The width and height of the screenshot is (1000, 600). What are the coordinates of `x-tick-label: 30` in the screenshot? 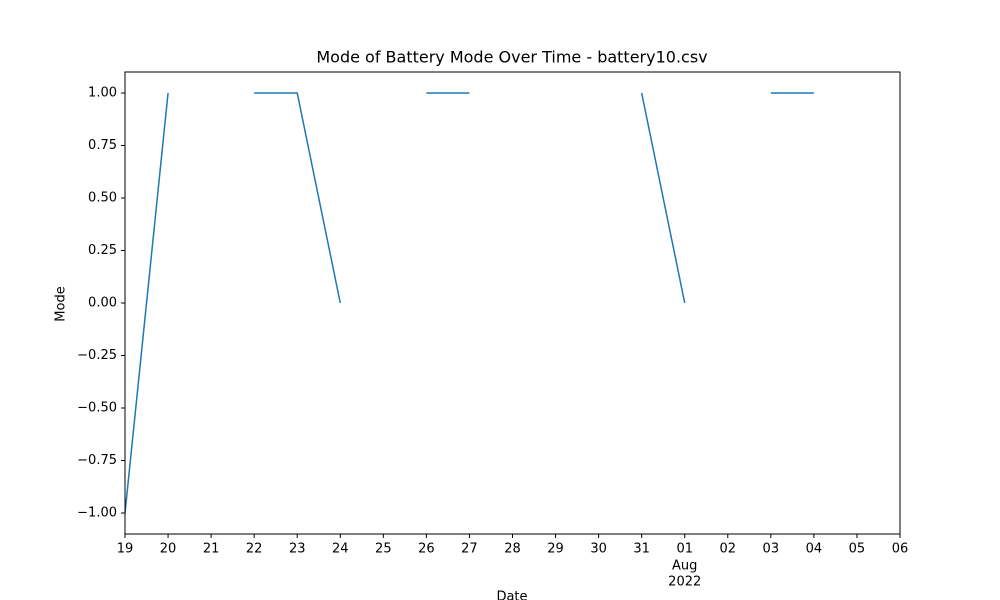 It's located at (598, 549).